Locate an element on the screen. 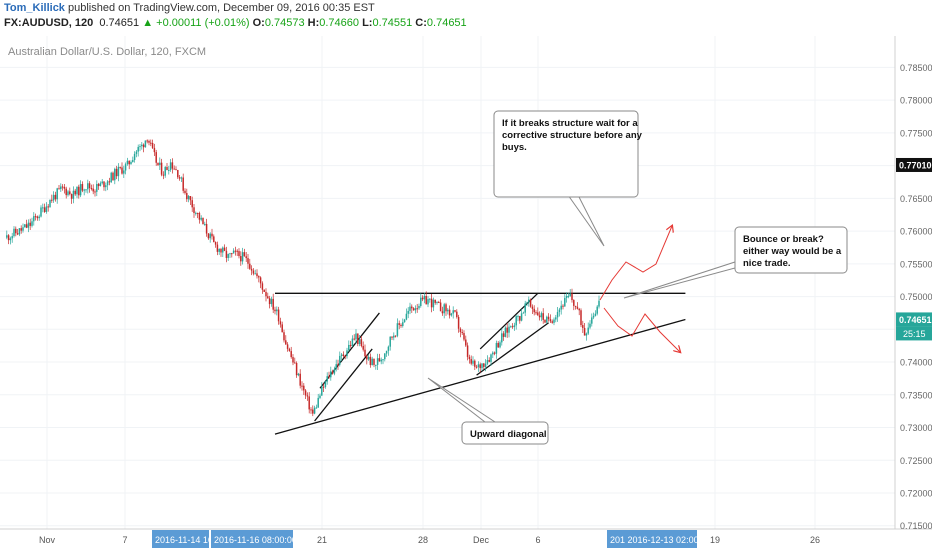 This screenshot has width=932, height=550. callout: Upward diagonal is located at coordinates (488, 411).